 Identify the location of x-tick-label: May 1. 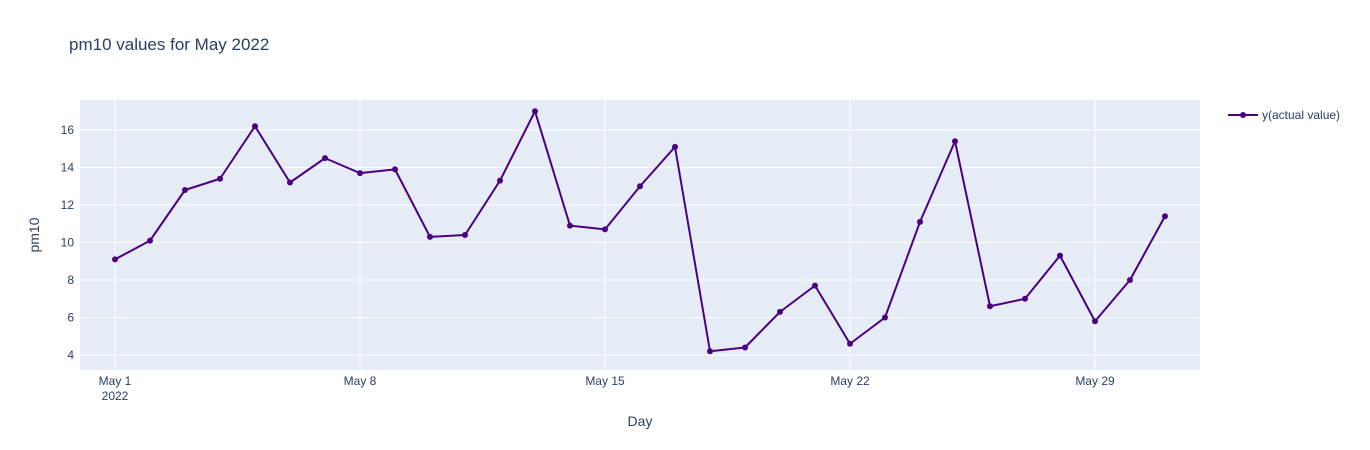
(115, 381).